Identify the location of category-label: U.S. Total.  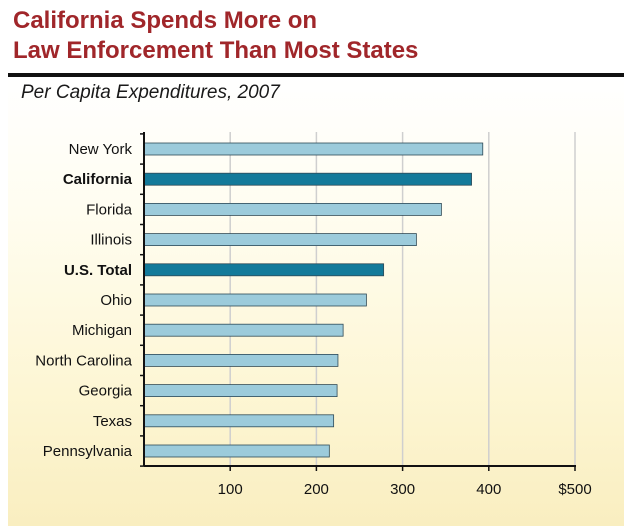
(98, 270).